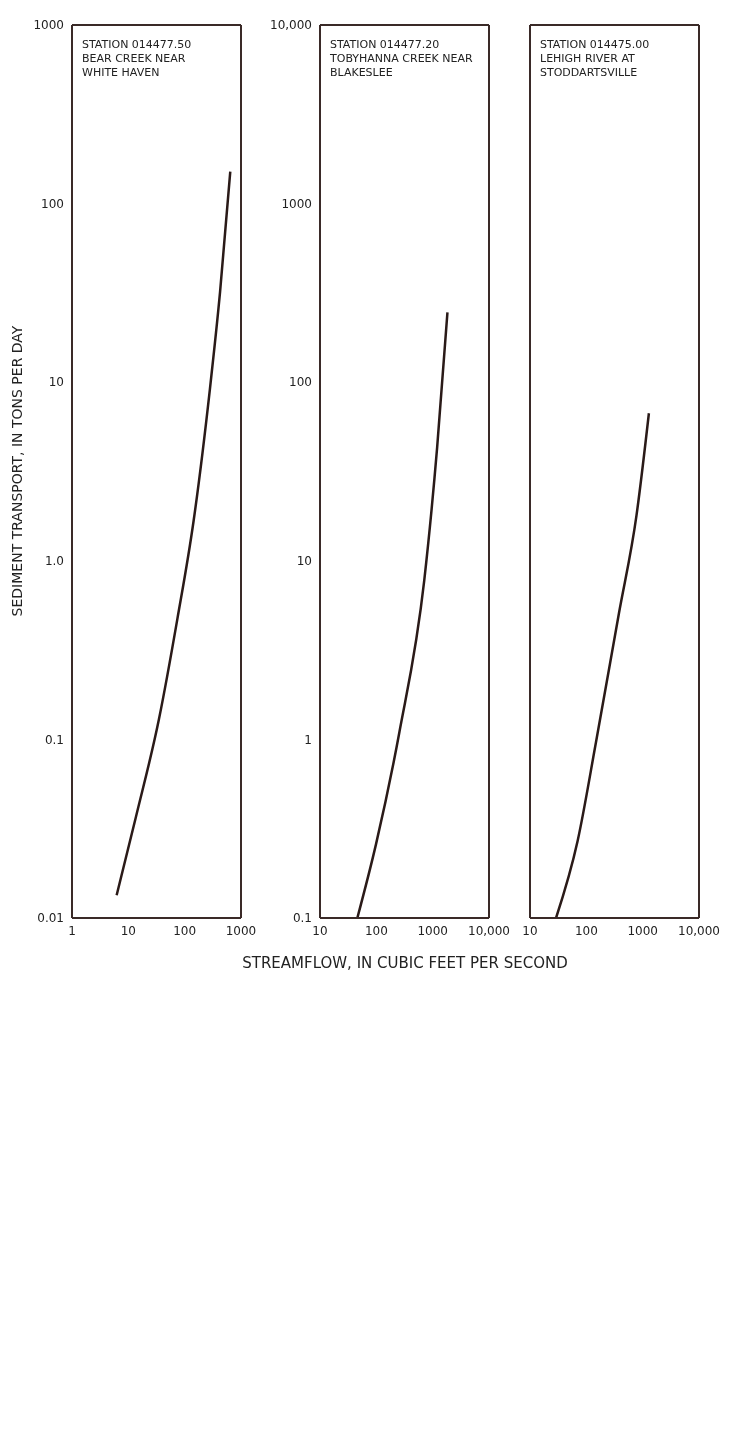  Describe the element at coordinates (137, 45) in the screenshot. I see `annotation: STATION 014477.50` at that location.